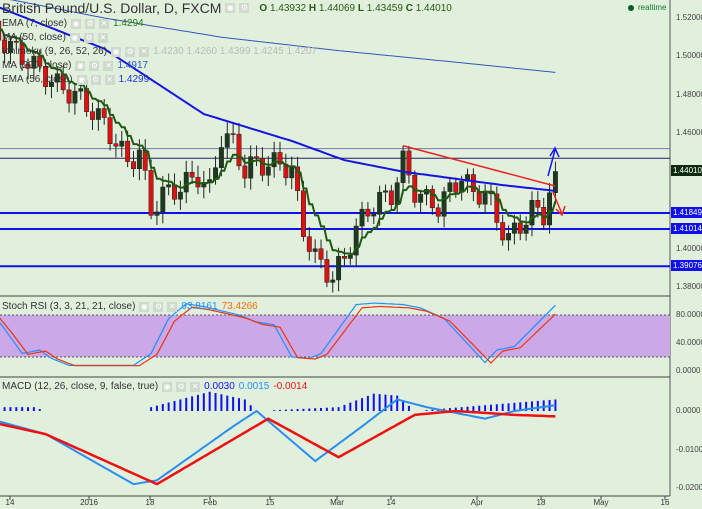 This screenshot has width=702, height=509. Describe the element at coordinates (601, 502) in the screenshot. I see `x-axis-label: May` at that location.